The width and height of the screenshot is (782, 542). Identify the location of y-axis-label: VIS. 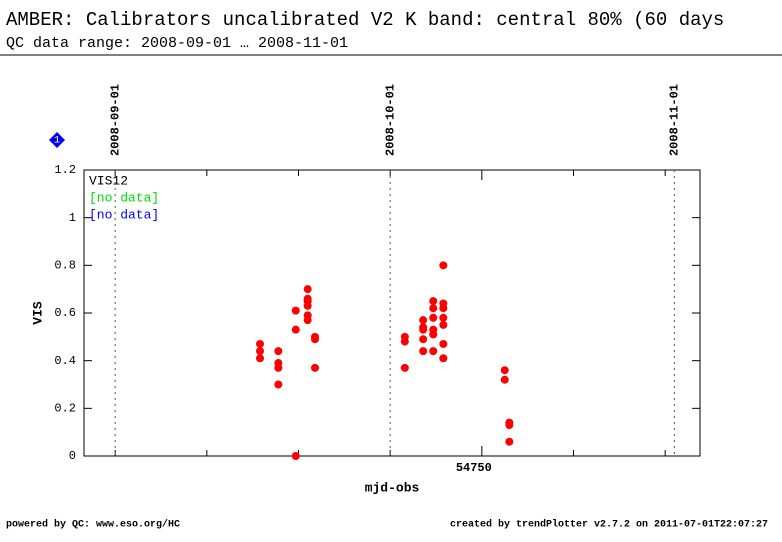
(37, 313).